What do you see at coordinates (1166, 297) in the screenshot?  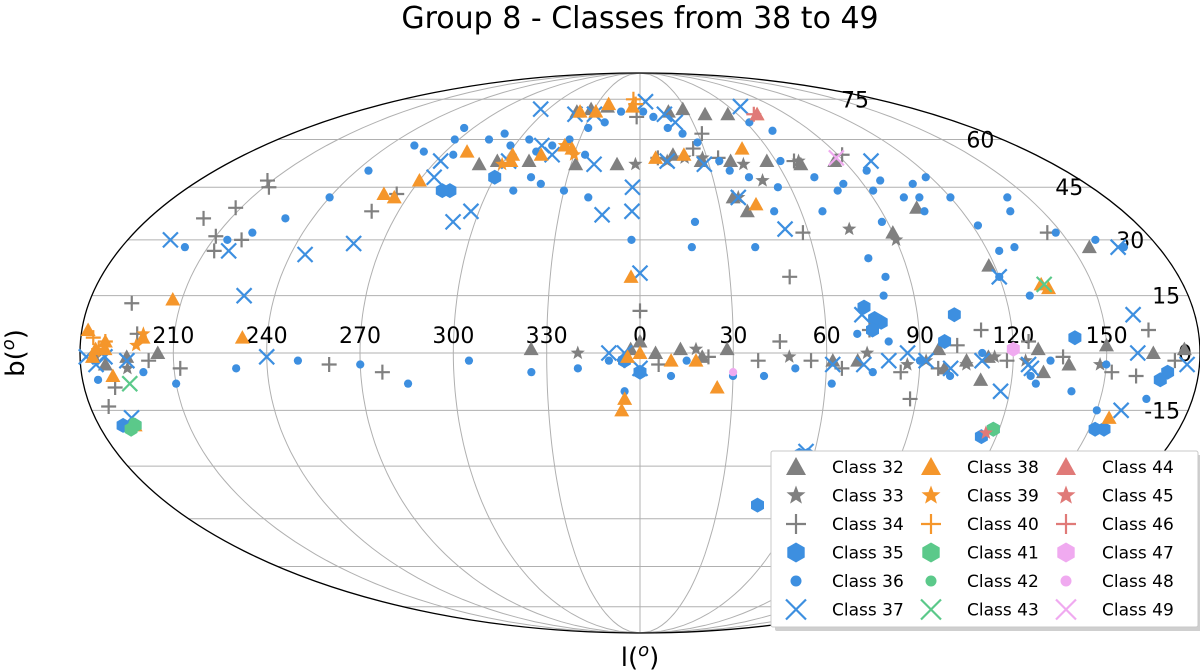 I see `latitude-tick-label: 15` at bounding box center [1166, 297].